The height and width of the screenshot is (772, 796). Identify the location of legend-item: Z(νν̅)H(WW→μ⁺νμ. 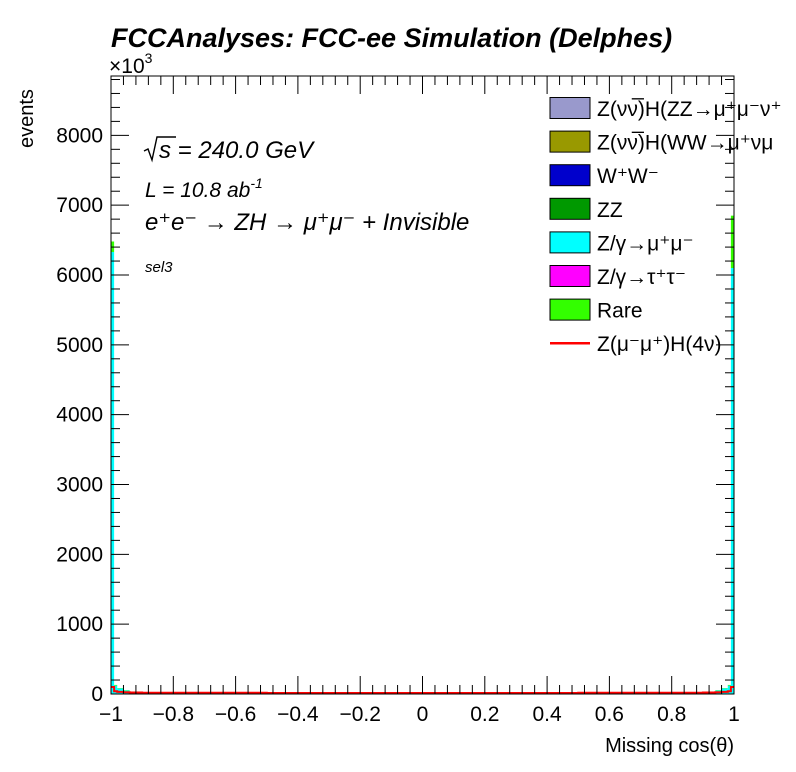
(661, 142).